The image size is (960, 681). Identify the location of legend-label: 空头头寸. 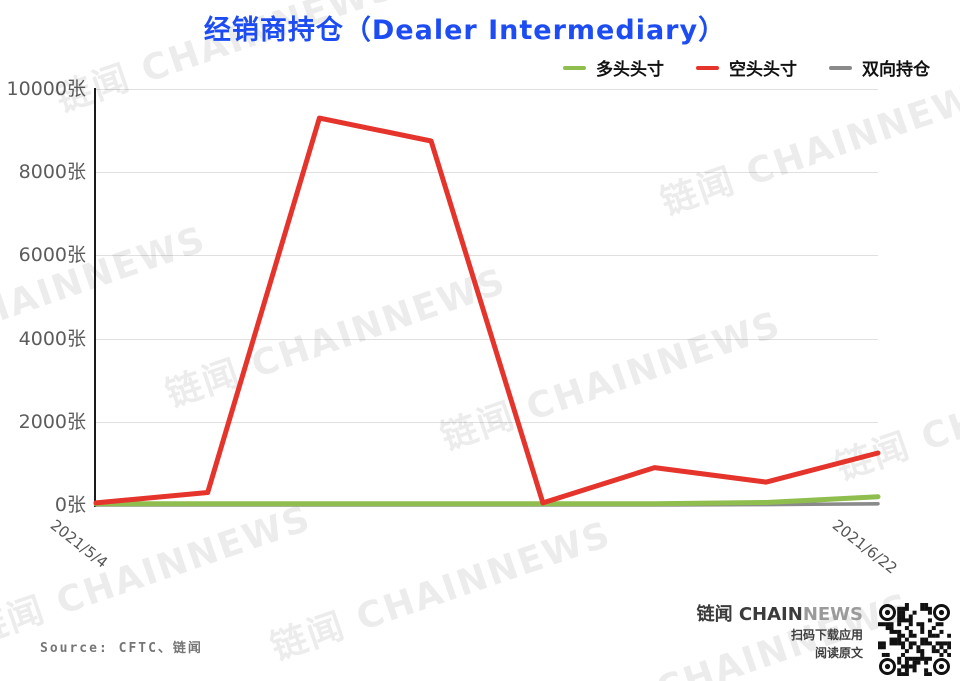
(763, 70).